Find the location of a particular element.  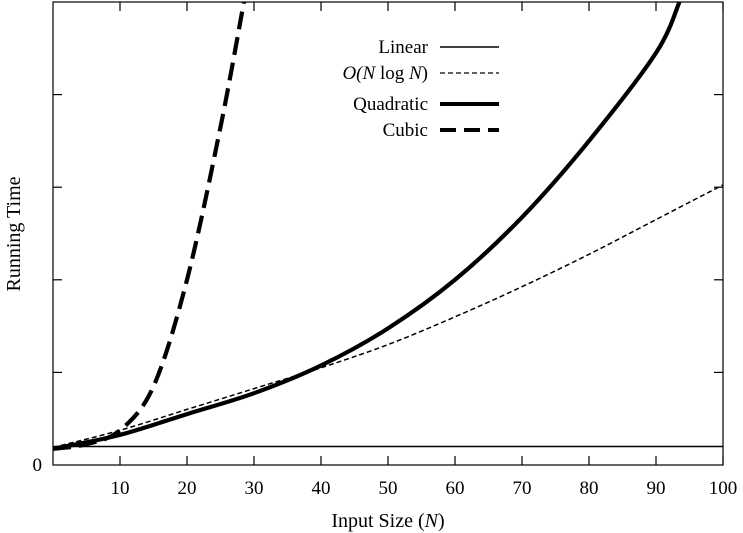

legend-nlogn-n1: N is located at coordinates (369, 73).